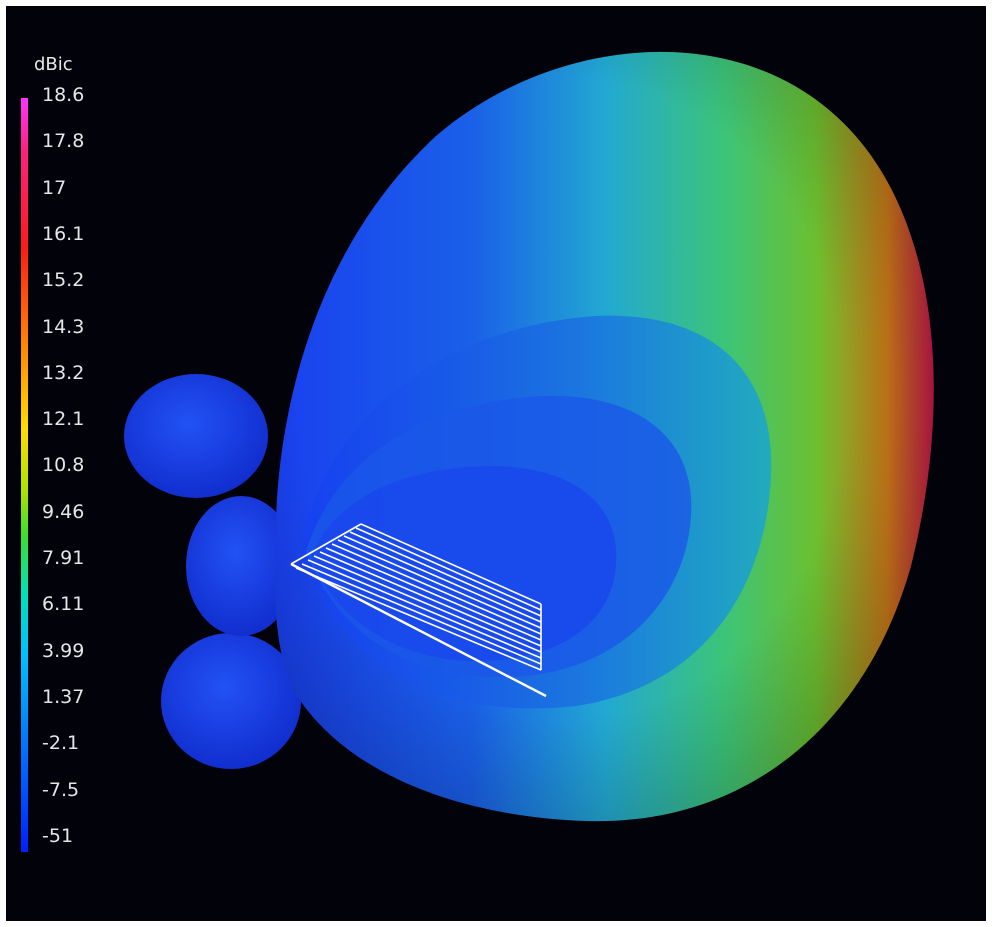 Image resolution: width=992 pixels, height=927 pixels. Describe the element at coordinates (61, 789) in the screenshot. I see `legend-tick-label: -7.5` at that location.